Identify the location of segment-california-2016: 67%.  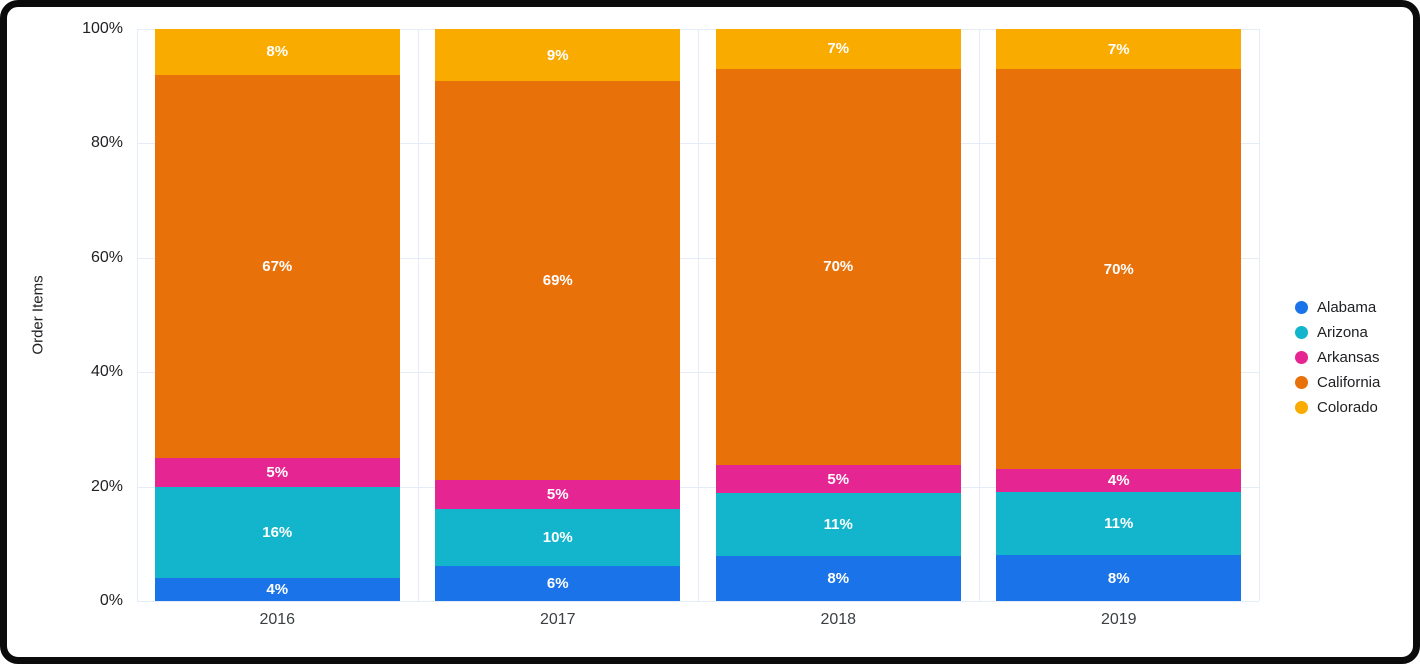
(277, 266).